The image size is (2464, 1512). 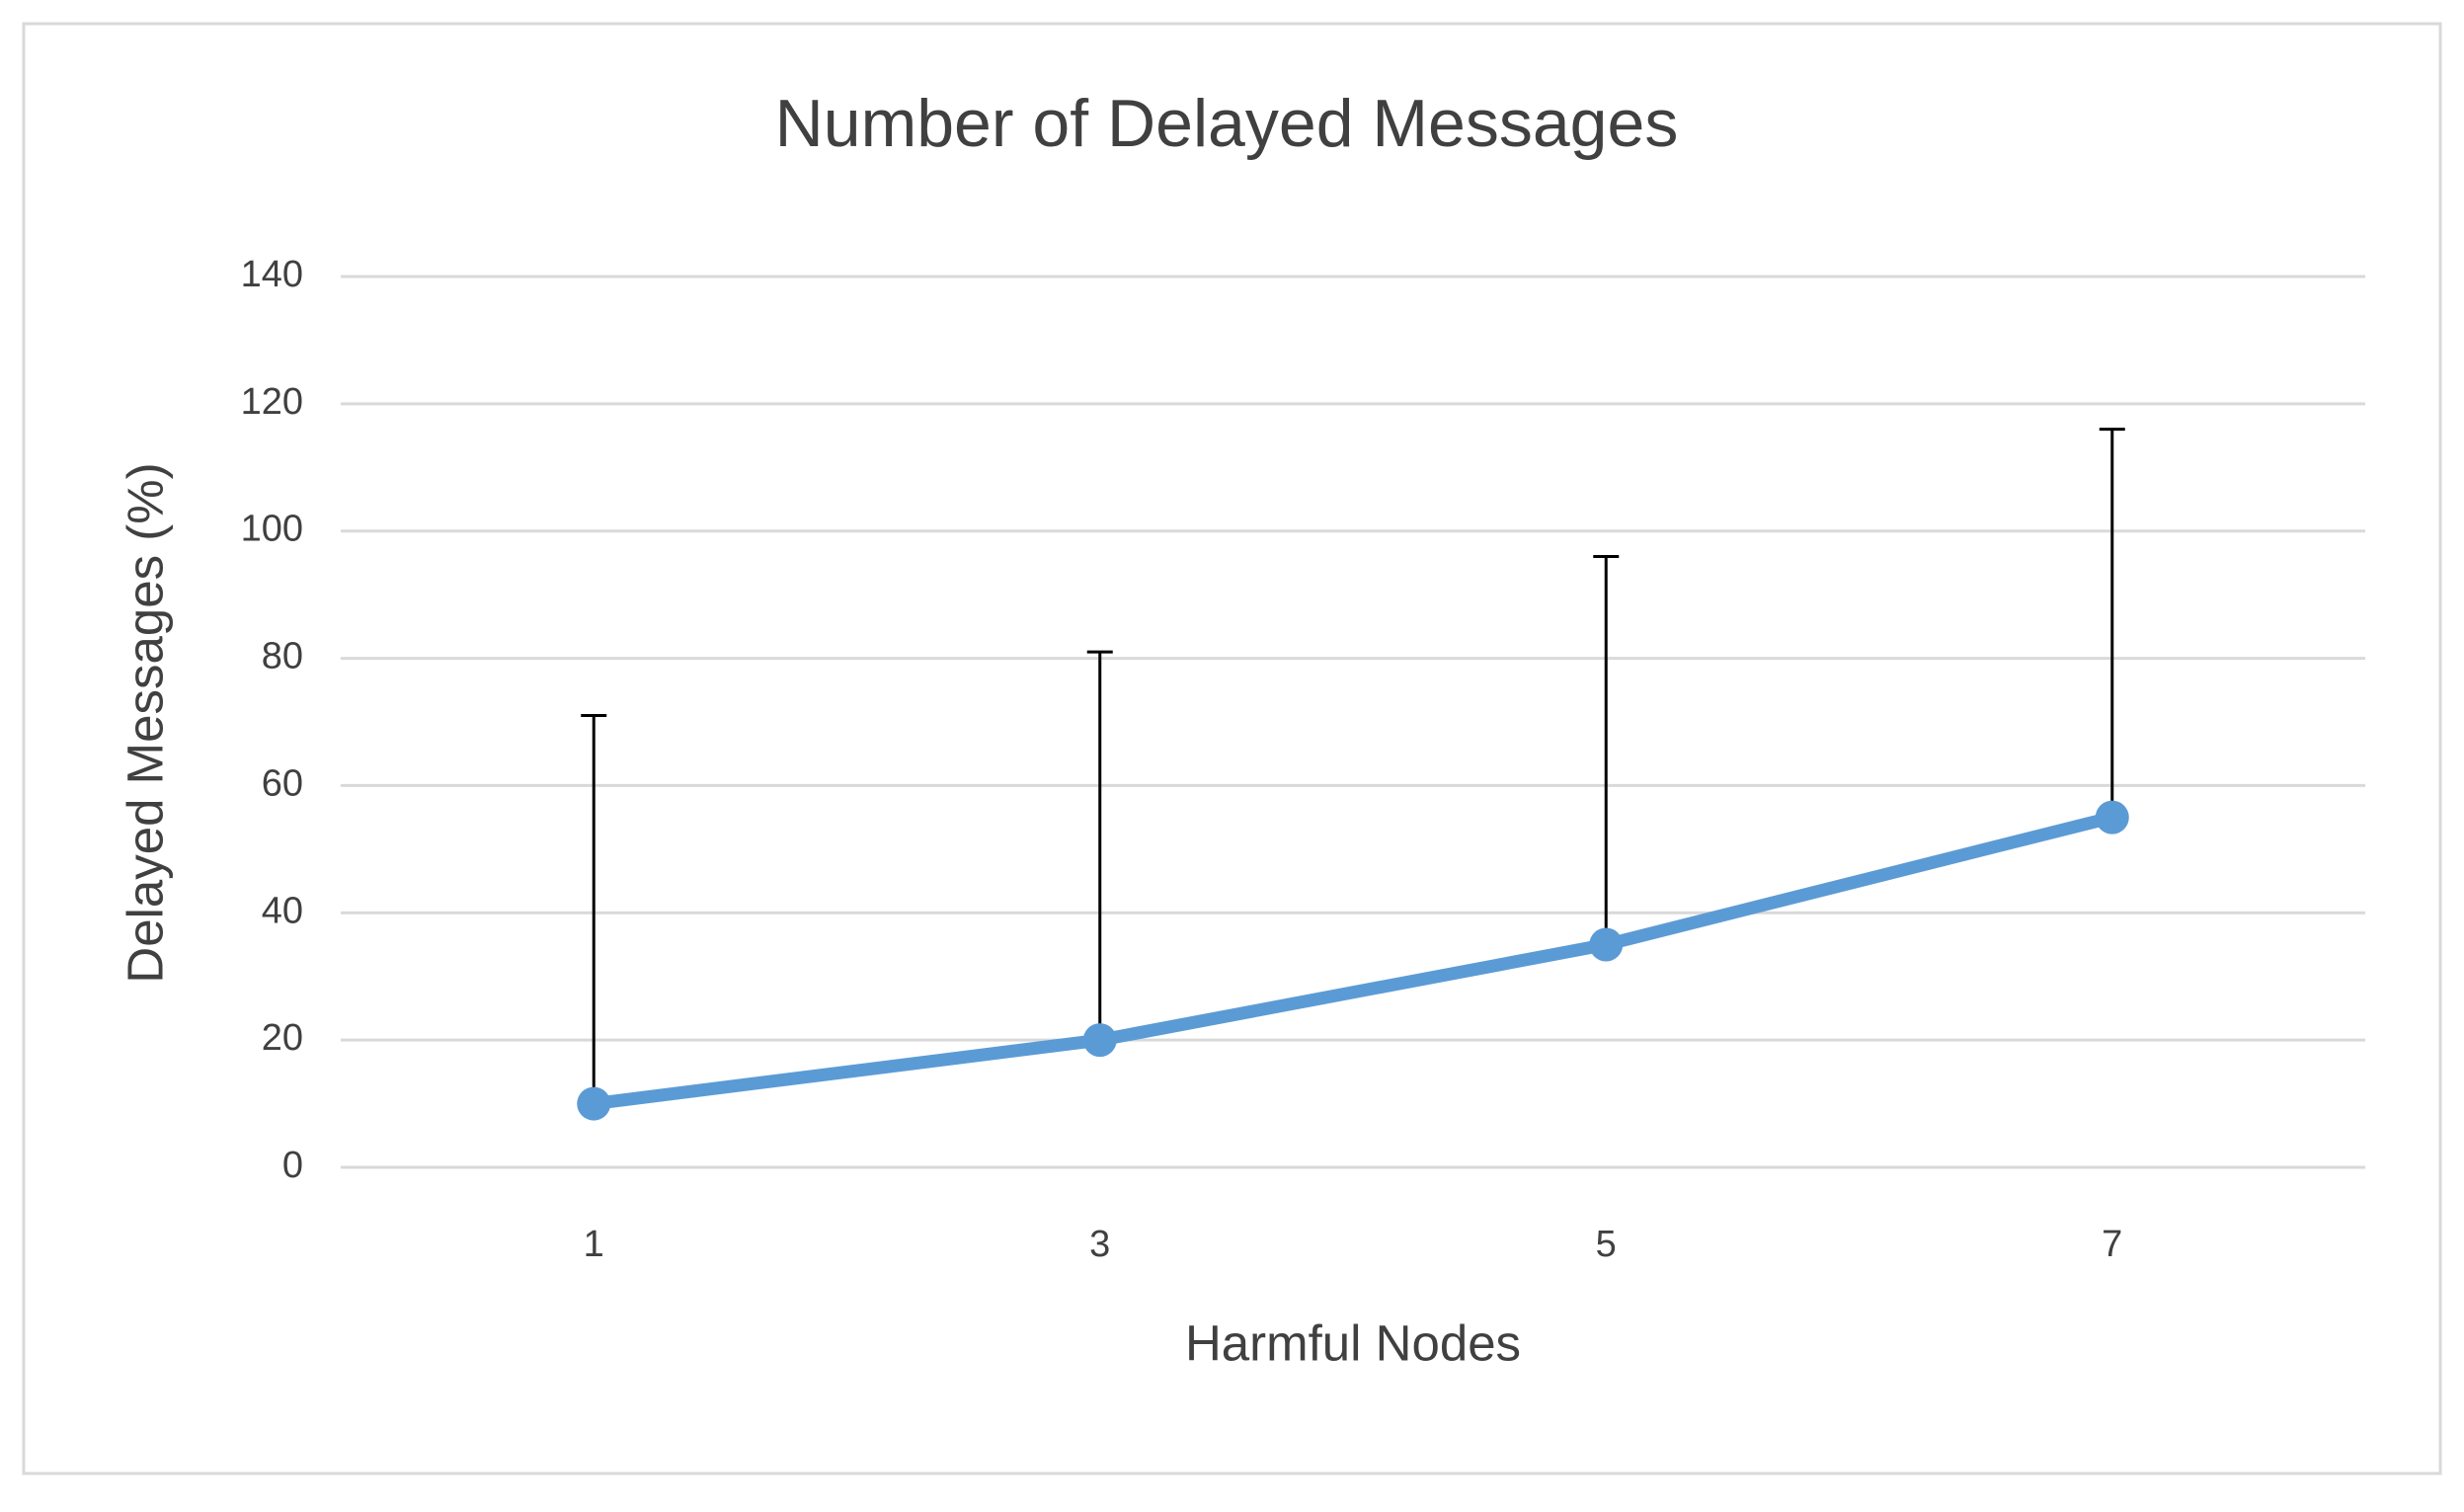 What do you see at coordinates (1353, 1343) in the screenshot?
I see `x-axis-title: Harmful Nodes` at bounding box center [1353, 1343].